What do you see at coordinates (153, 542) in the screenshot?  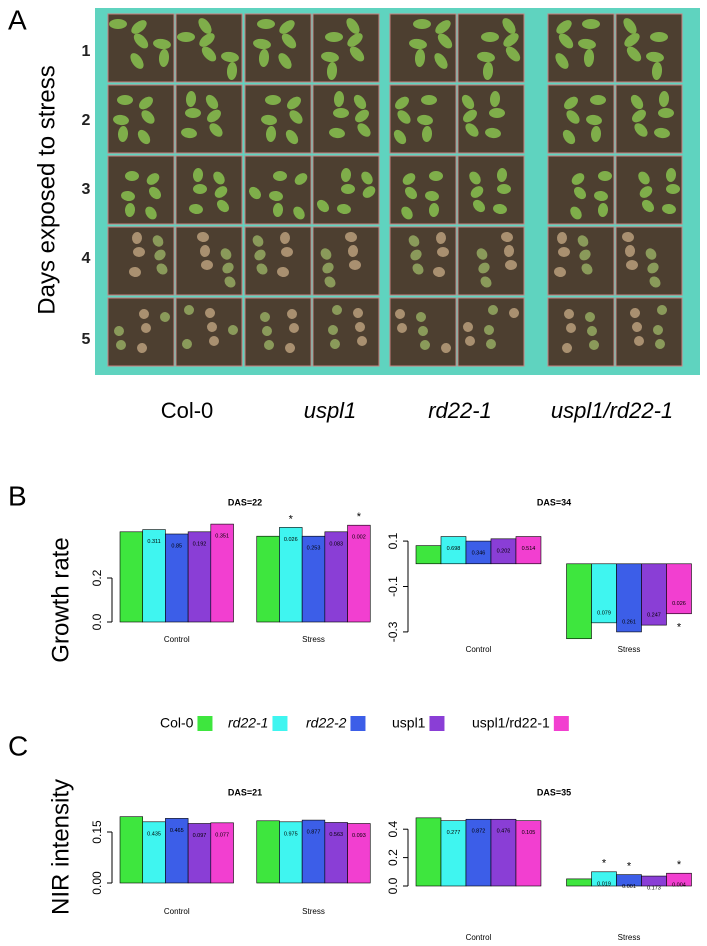 I see `bar-annotation: 0.311` at bounding box center [153, 542].